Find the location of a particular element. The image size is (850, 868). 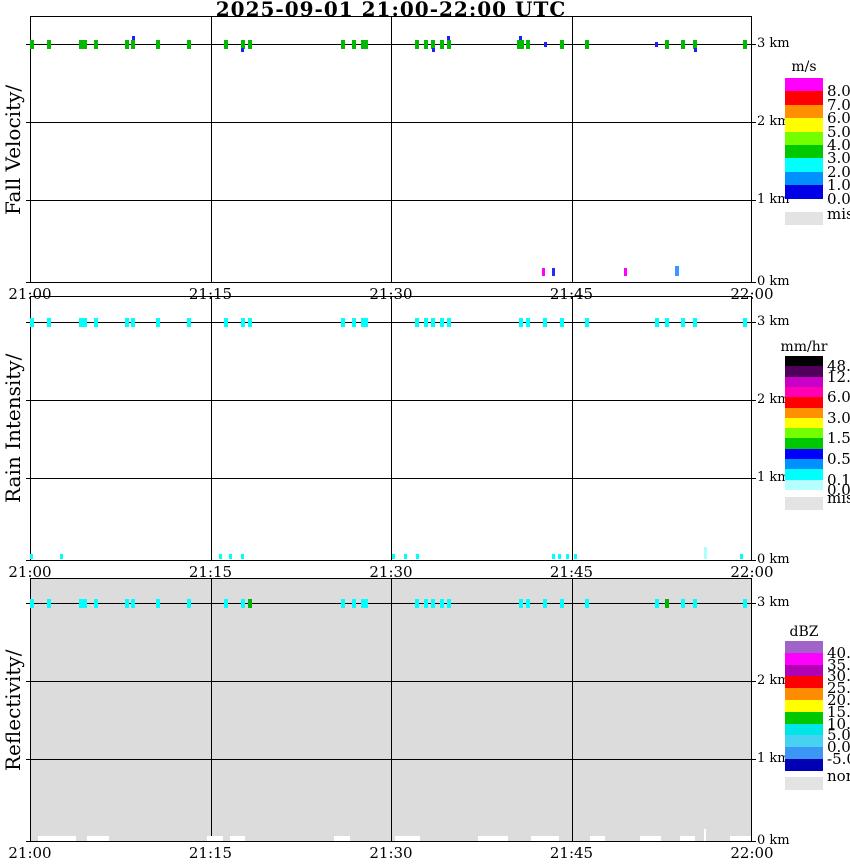

colorbar-label: 4.0 is located at coordinates (838, 145).